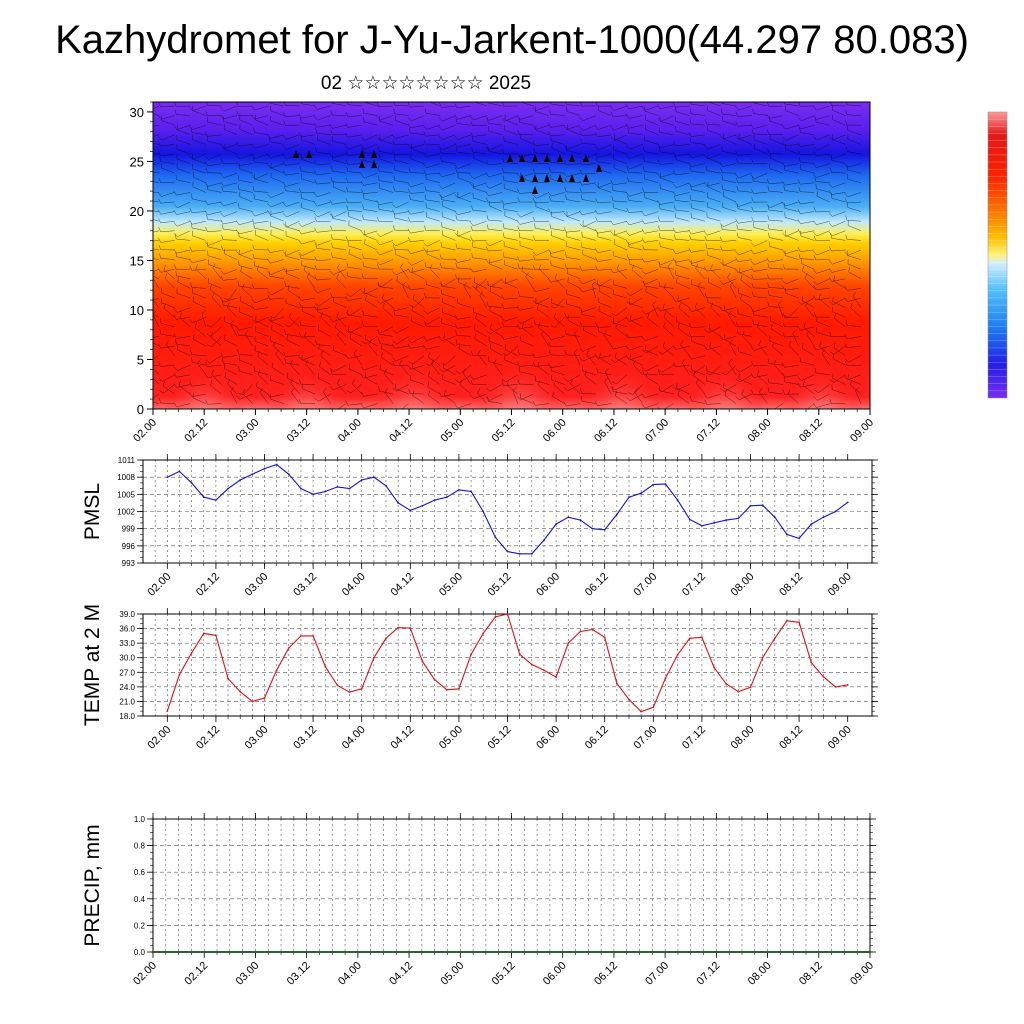 The width and height of the screenshot is (1024, 1024). Describe the element at coordinates (507, 511) in the screenshot. I see `panel-frame` at that location.